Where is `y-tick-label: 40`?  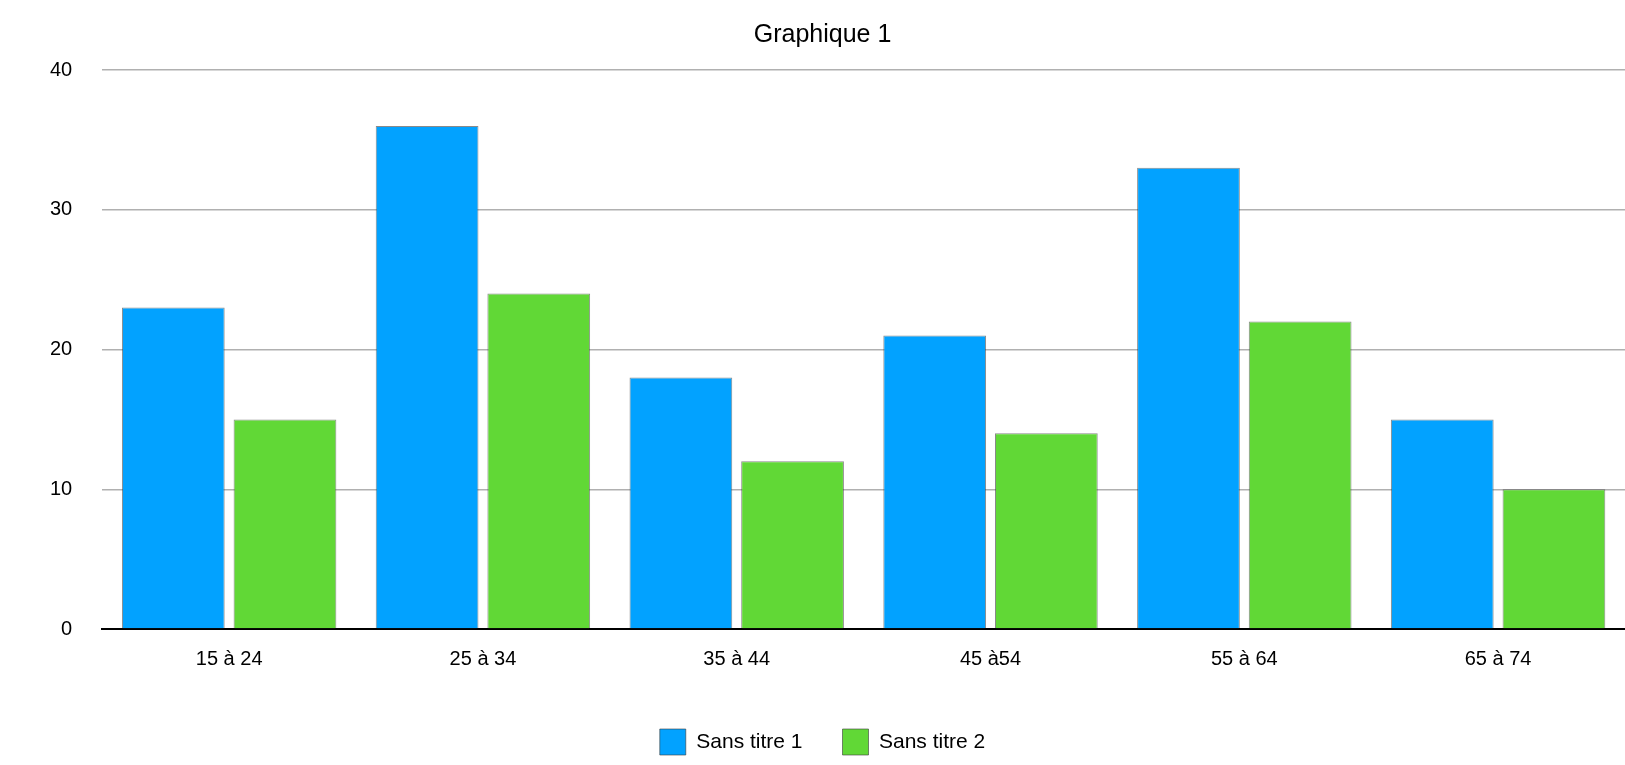
y-tick-label: 40 is located at coordinates (61, 68).